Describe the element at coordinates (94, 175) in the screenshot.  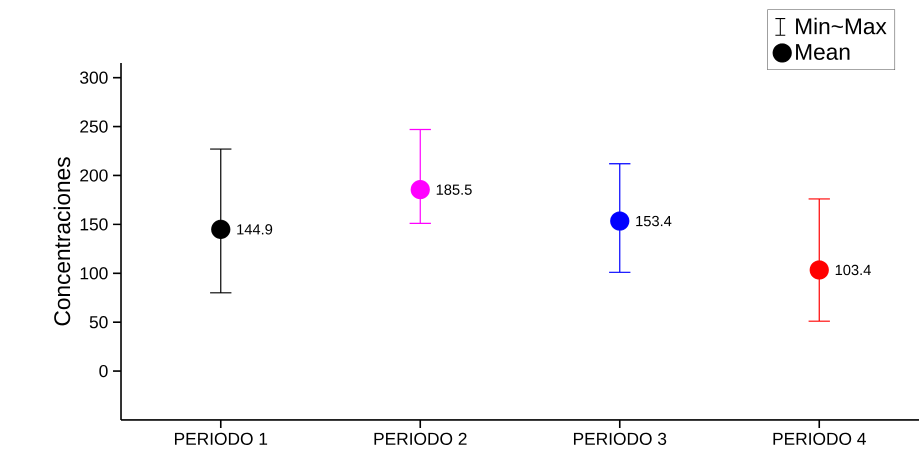
I see `y-tick-label: 200` at that location.